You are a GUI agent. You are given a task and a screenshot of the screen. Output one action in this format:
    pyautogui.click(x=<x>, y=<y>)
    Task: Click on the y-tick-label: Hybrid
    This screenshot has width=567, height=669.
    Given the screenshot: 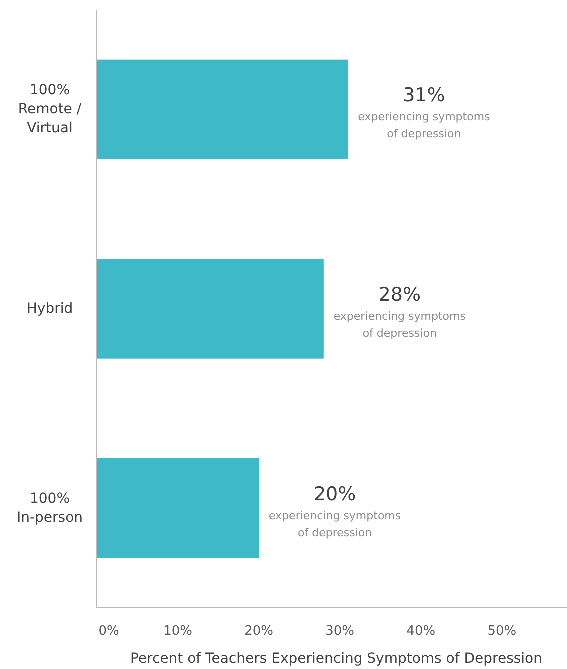 What is the action you would take?
    pyautogui.click(x=50, y=308)
    